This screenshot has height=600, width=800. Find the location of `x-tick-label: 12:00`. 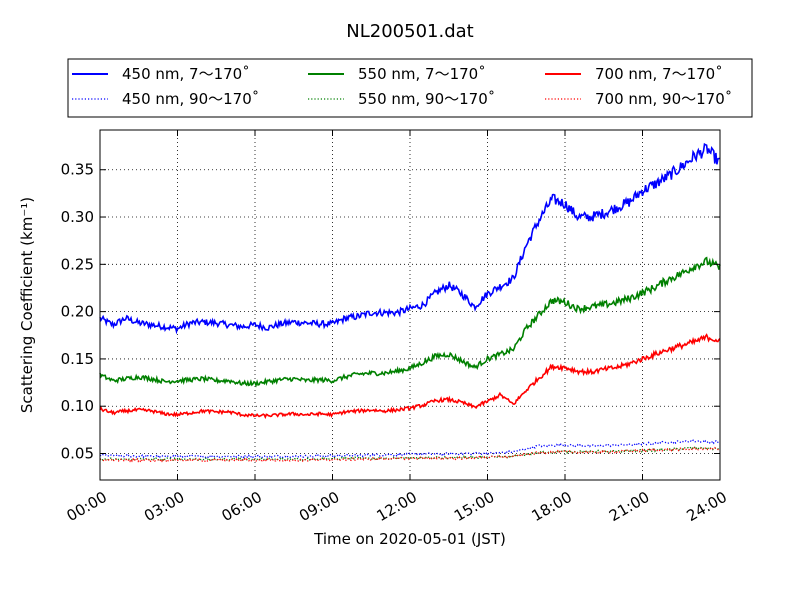

x-tick-label: 12:00 is located at coordinates (397, 506).